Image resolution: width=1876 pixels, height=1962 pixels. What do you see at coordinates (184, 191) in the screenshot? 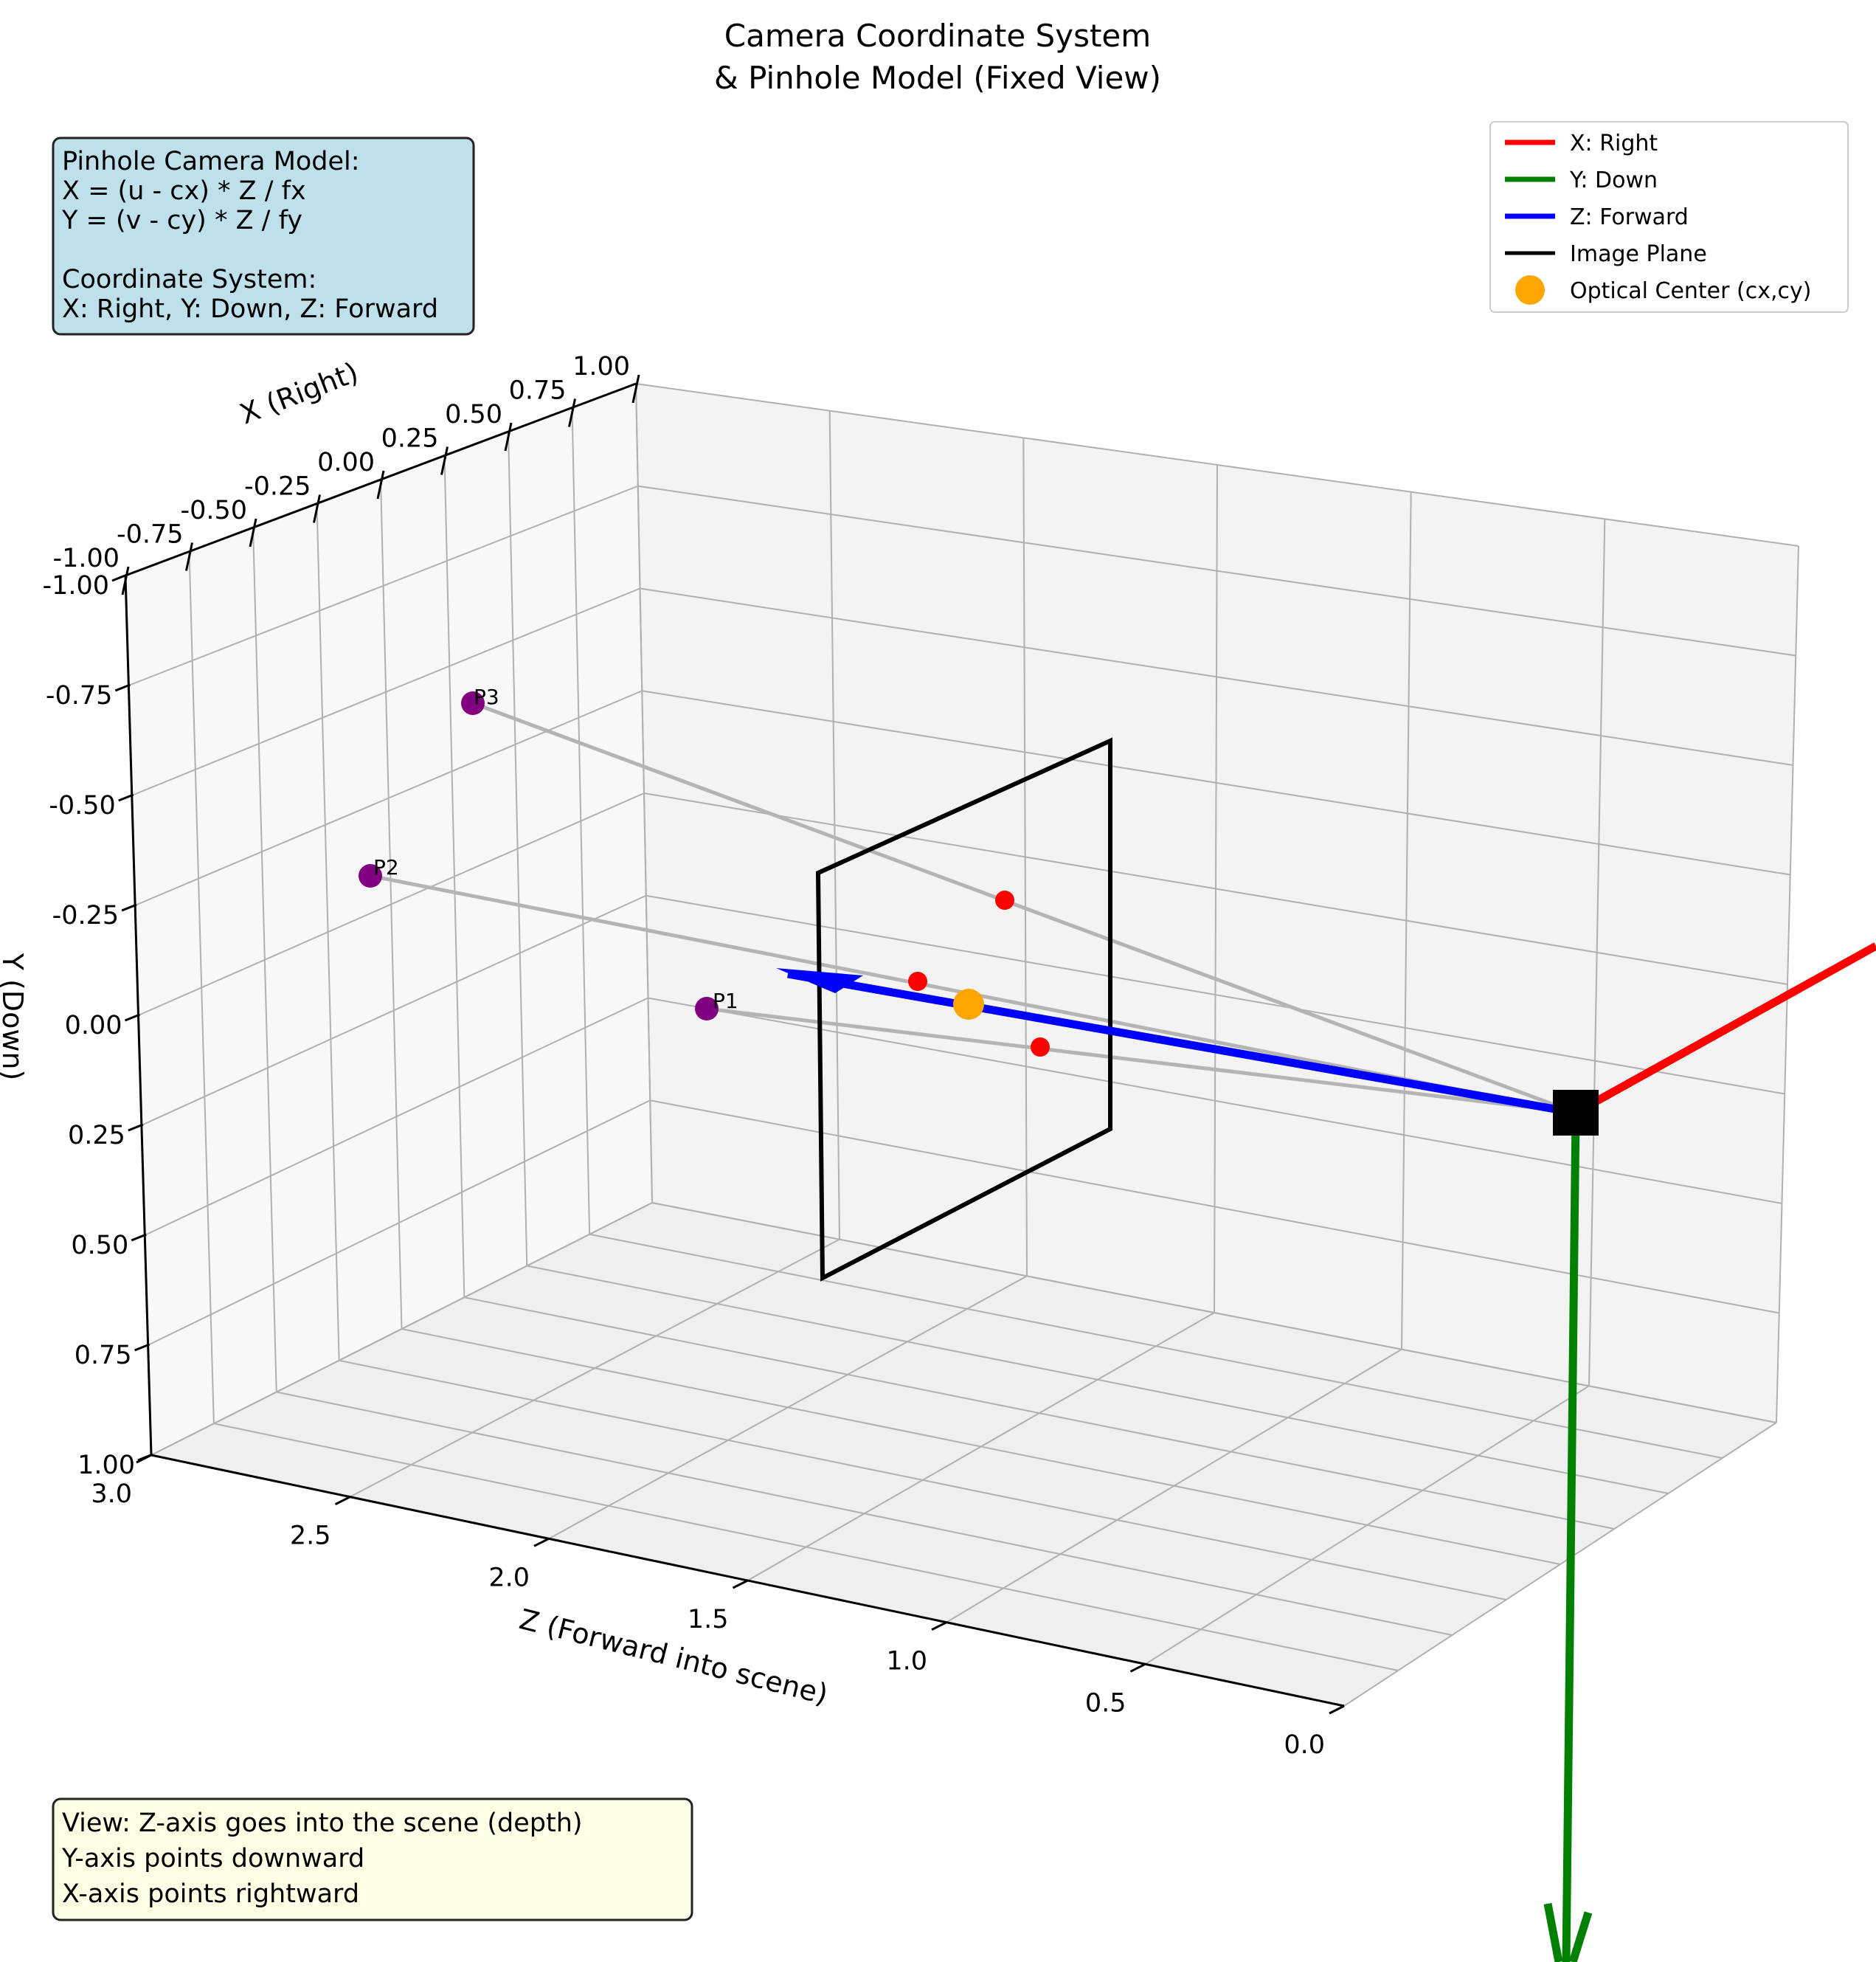
I see `model-note-line-2: X = (u - cx) * Z / fx` at bounding box center [184, 191].